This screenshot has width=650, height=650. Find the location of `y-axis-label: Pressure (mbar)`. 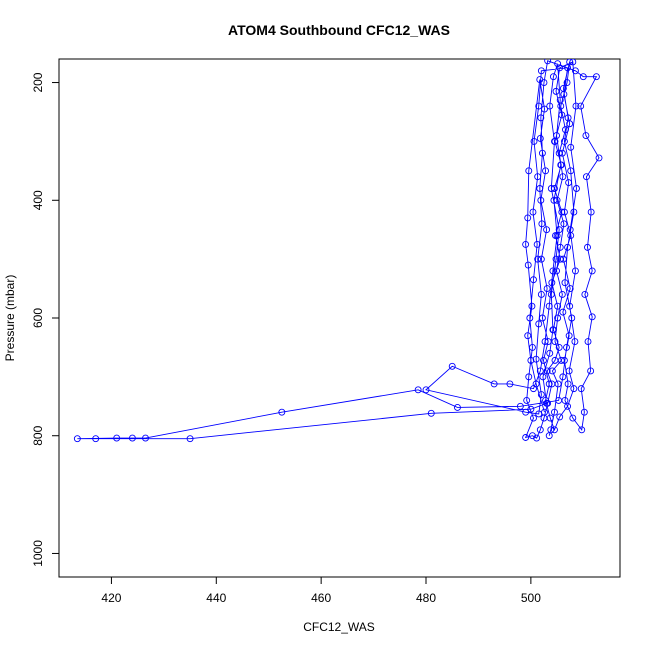

y-axis-label: Pressure (mbar) is located at coordinates (10, 318).